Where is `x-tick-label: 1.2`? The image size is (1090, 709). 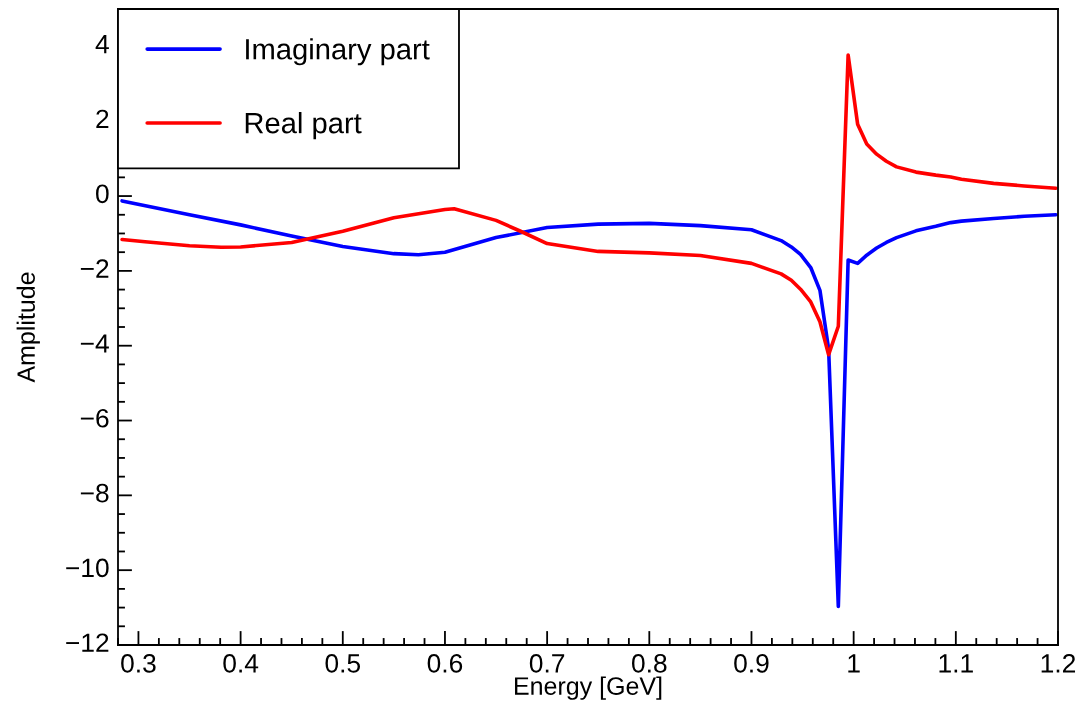 x-tick-label: 1.2 is located at coordinates (1058, 663).